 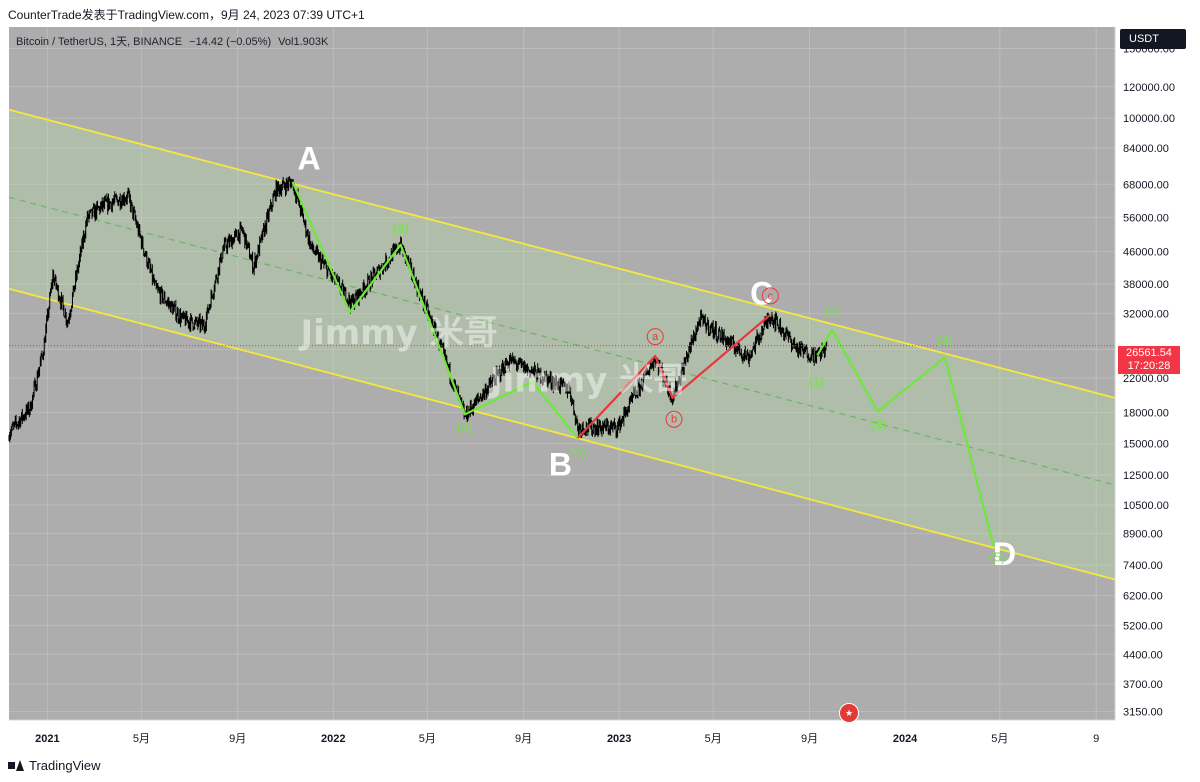 What do you see at coordinates (1143, 534) in the screenshot?
I see `price-axis-tick: 8900.00` at bounding box center [1143, 534].